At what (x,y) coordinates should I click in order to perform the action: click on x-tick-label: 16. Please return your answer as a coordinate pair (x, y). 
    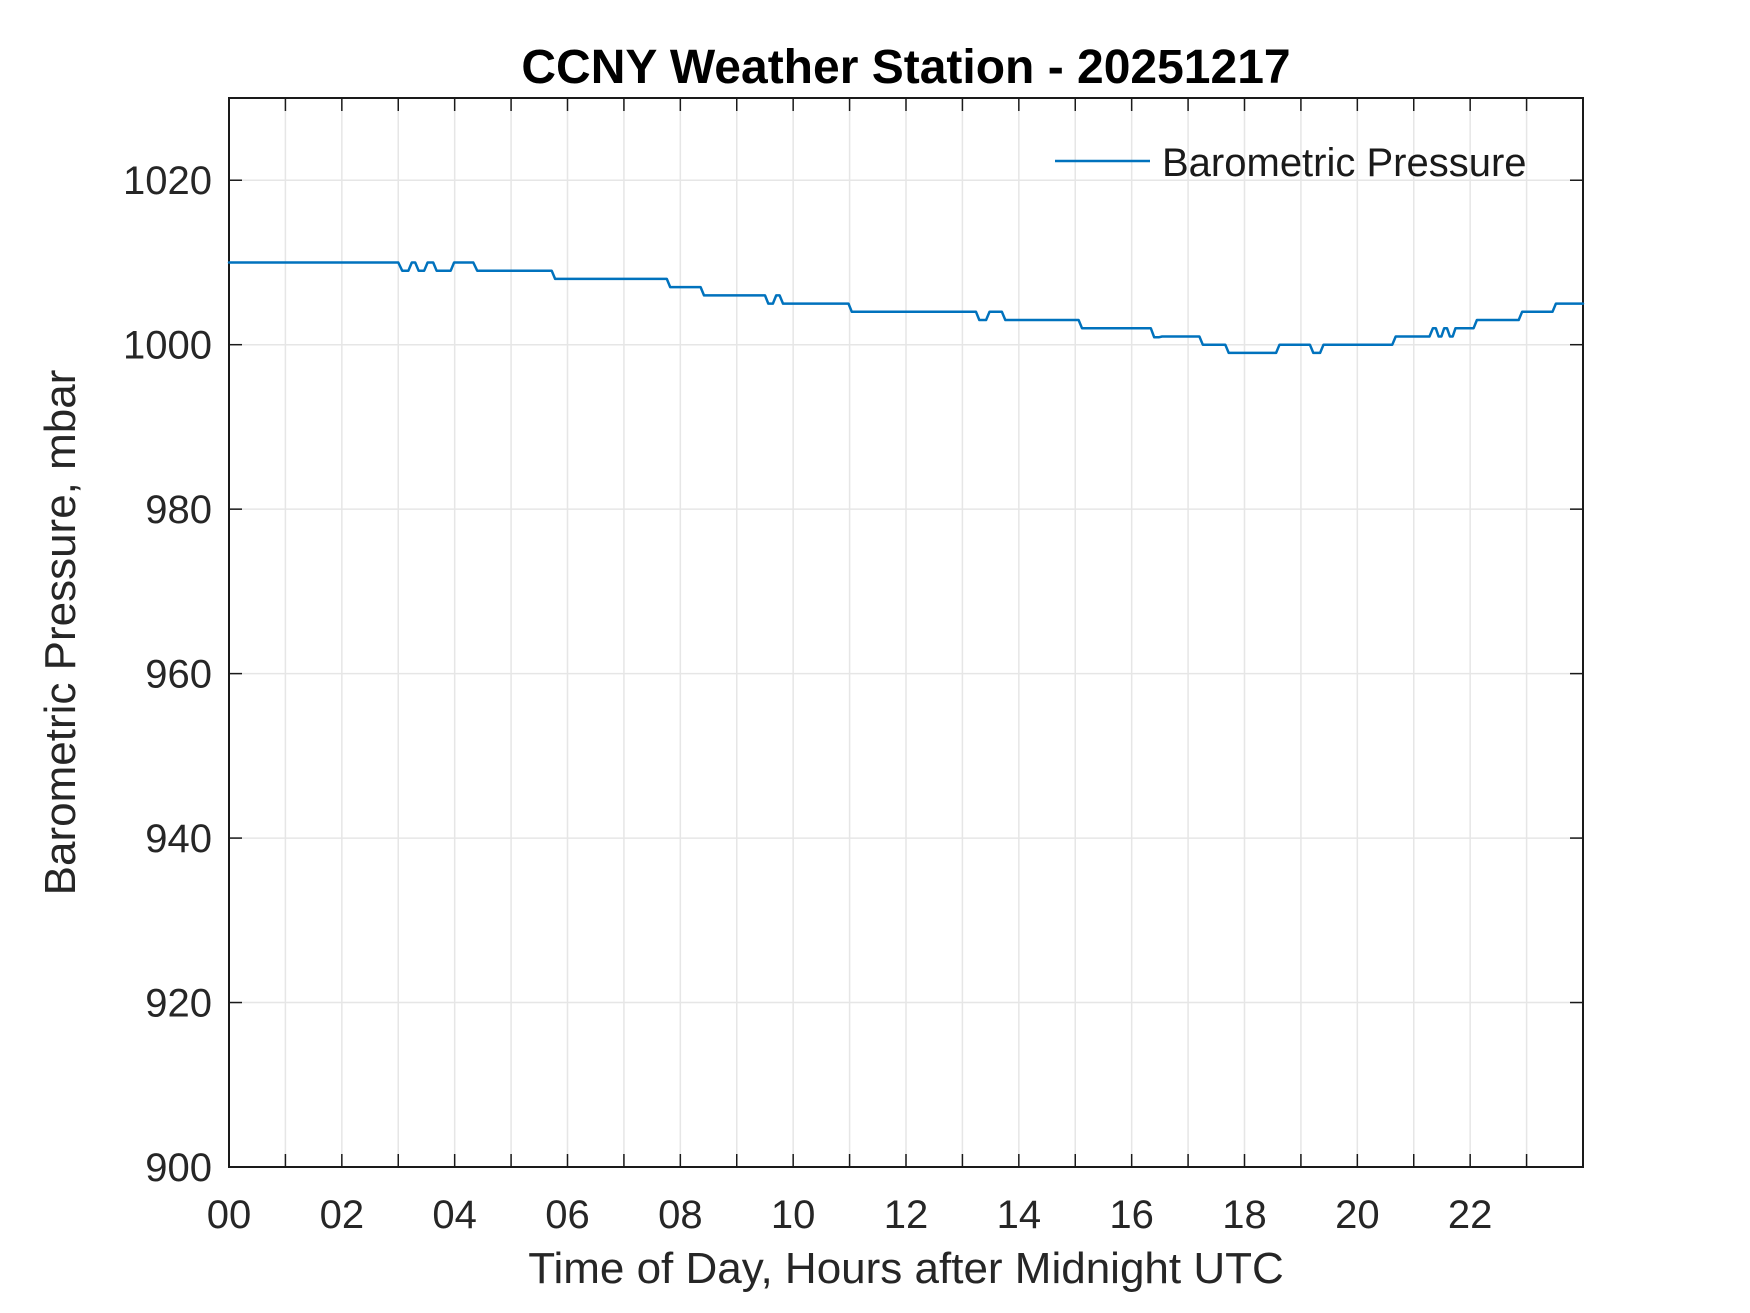
    Looking at the image, I should click on (1131, 1215).